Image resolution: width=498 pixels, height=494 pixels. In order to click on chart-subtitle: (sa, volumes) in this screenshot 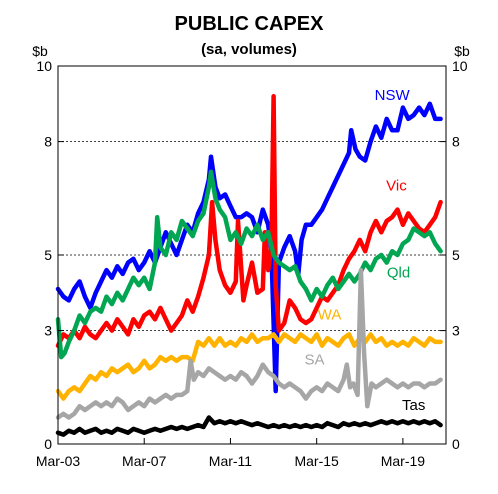, I will do `click(249, 49)`.